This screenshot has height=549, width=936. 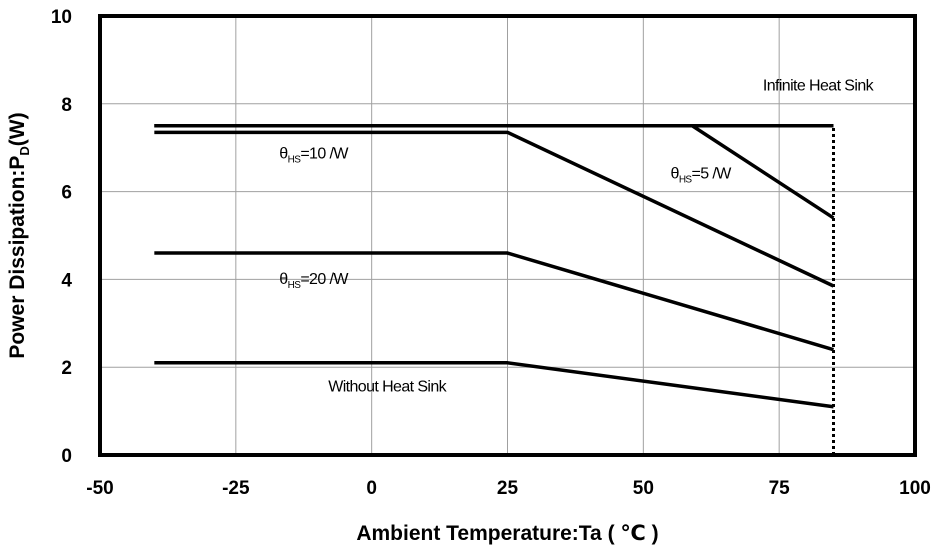 What do you see at coordinates (780, 488) in the screenshot?
I see `x-tick-label: 75` at bounding box center [780, 488].